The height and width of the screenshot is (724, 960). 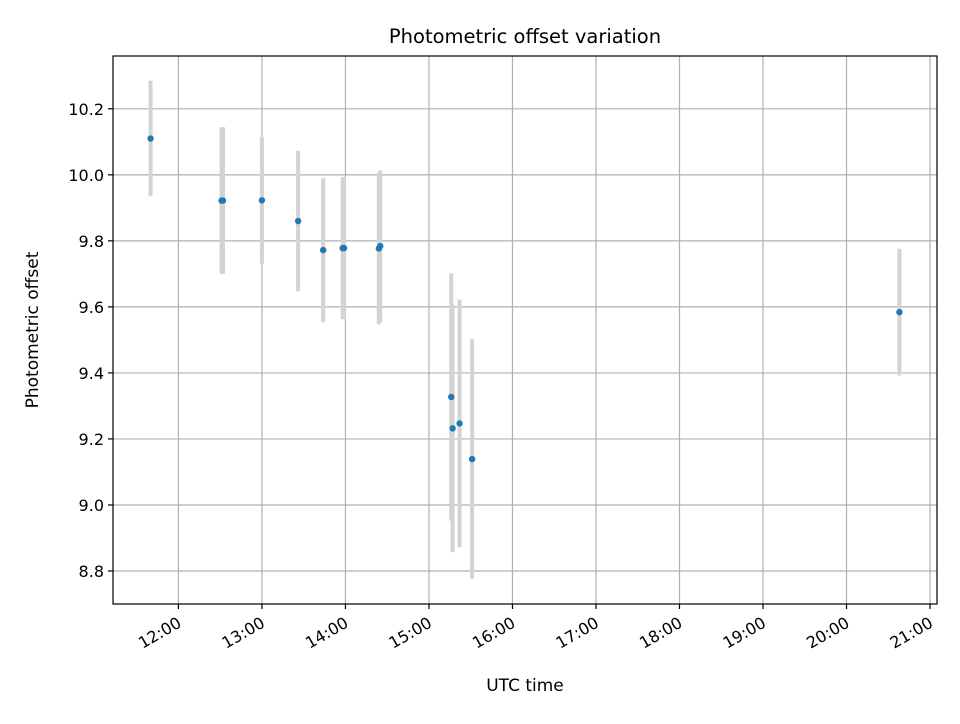 What do you see at coordinates (91, 439) in the screenshot?
I see `y-tick-label: 9.2` at bounding box center [91, 439].